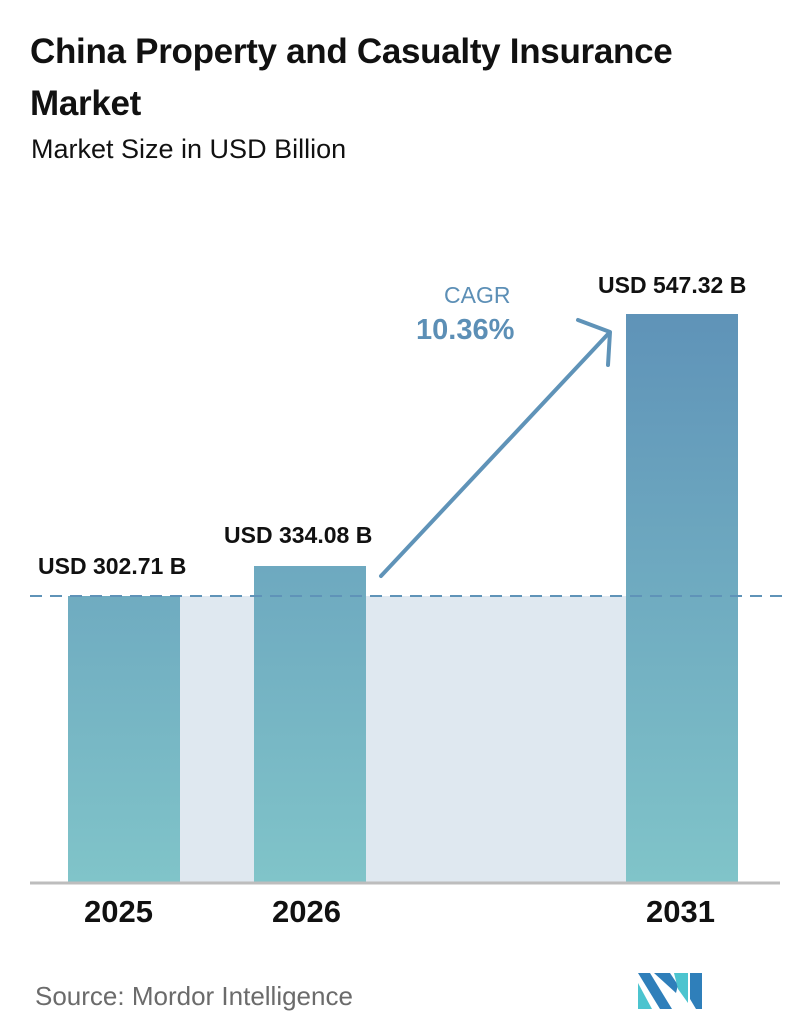 The image size is (796, 1034). What do you see at coordinates (124, 739) in the screenshot?
I see `bar-2025` at bounding box center [124, 739].